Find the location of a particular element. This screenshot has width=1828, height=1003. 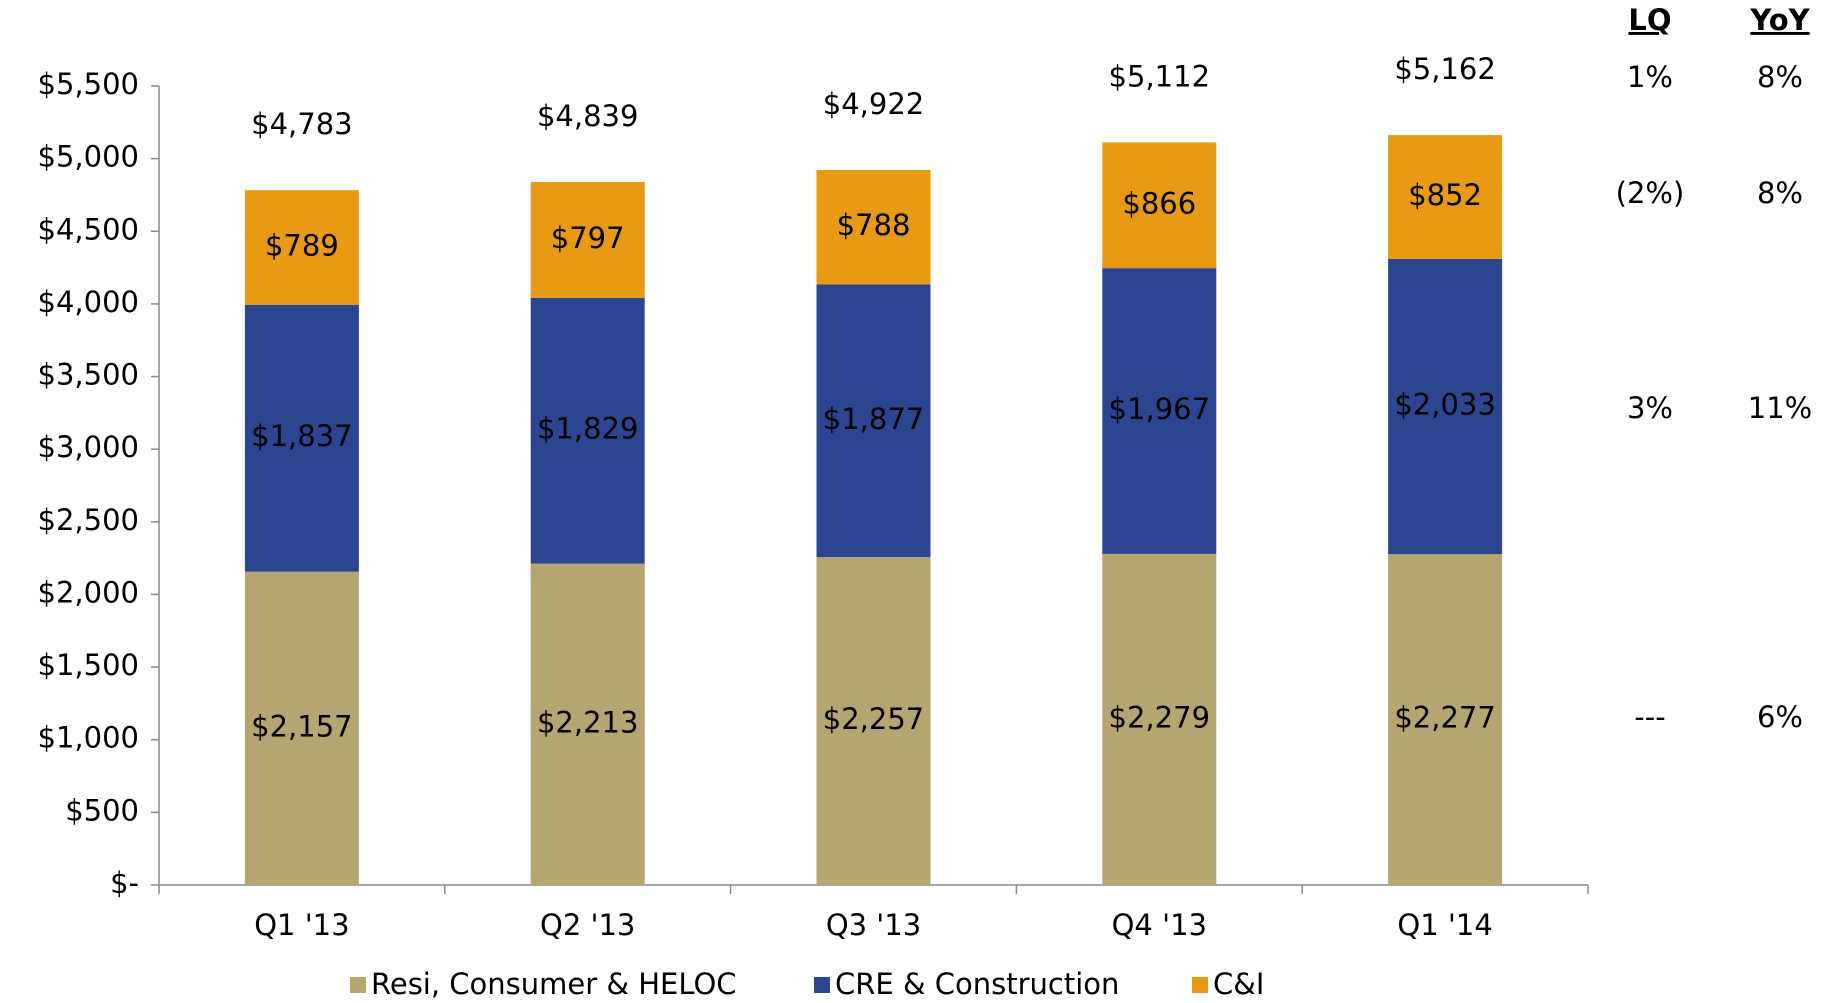

y-tick-label: $- is located at coordinates (124, 883).